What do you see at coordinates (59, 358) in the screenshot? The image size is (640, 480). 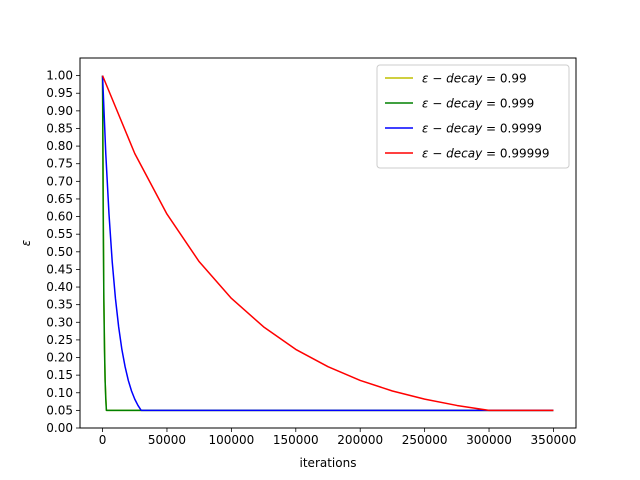 I see `y-tick-label: 0.20` at bounding box center [59, 358].